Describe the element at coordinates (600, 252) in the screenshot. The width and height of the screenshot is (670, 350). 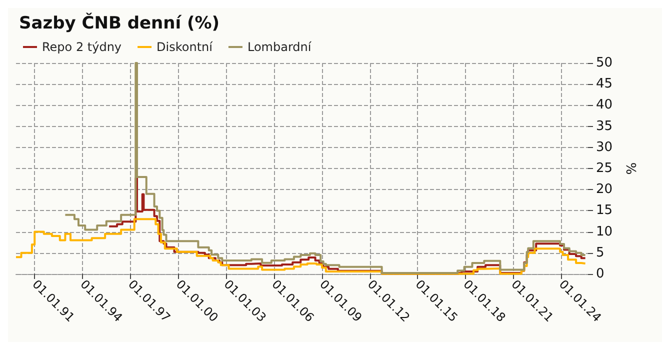
I see `y-tick-label: 5` at that location.